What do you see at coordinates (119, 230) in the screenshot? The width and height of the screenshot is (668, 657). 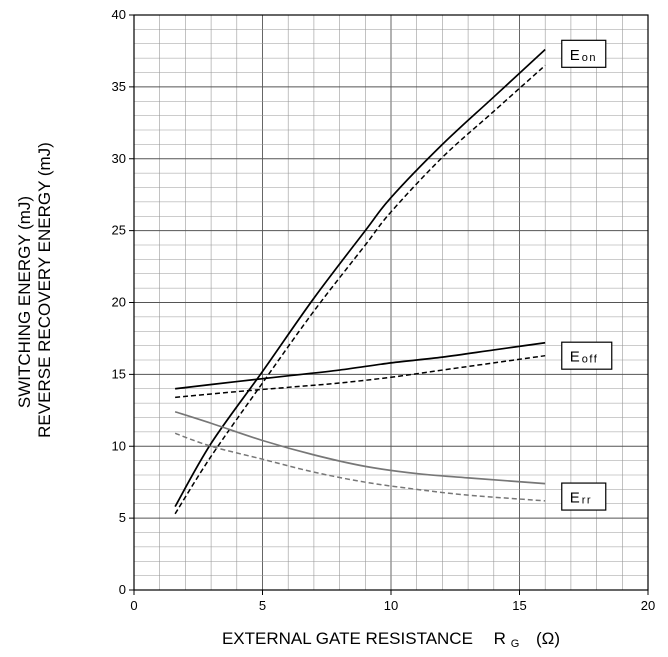 I see `y-tick-label: 25` at bounding box center [119, 230].